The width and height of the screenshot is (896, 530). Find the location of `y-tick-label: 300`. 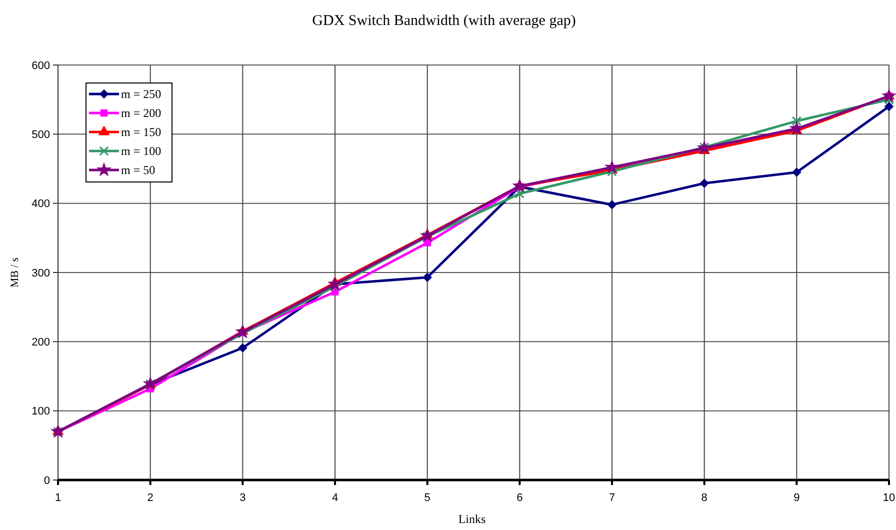

y-tick-label: 300 is located at coordinates (41, 273).